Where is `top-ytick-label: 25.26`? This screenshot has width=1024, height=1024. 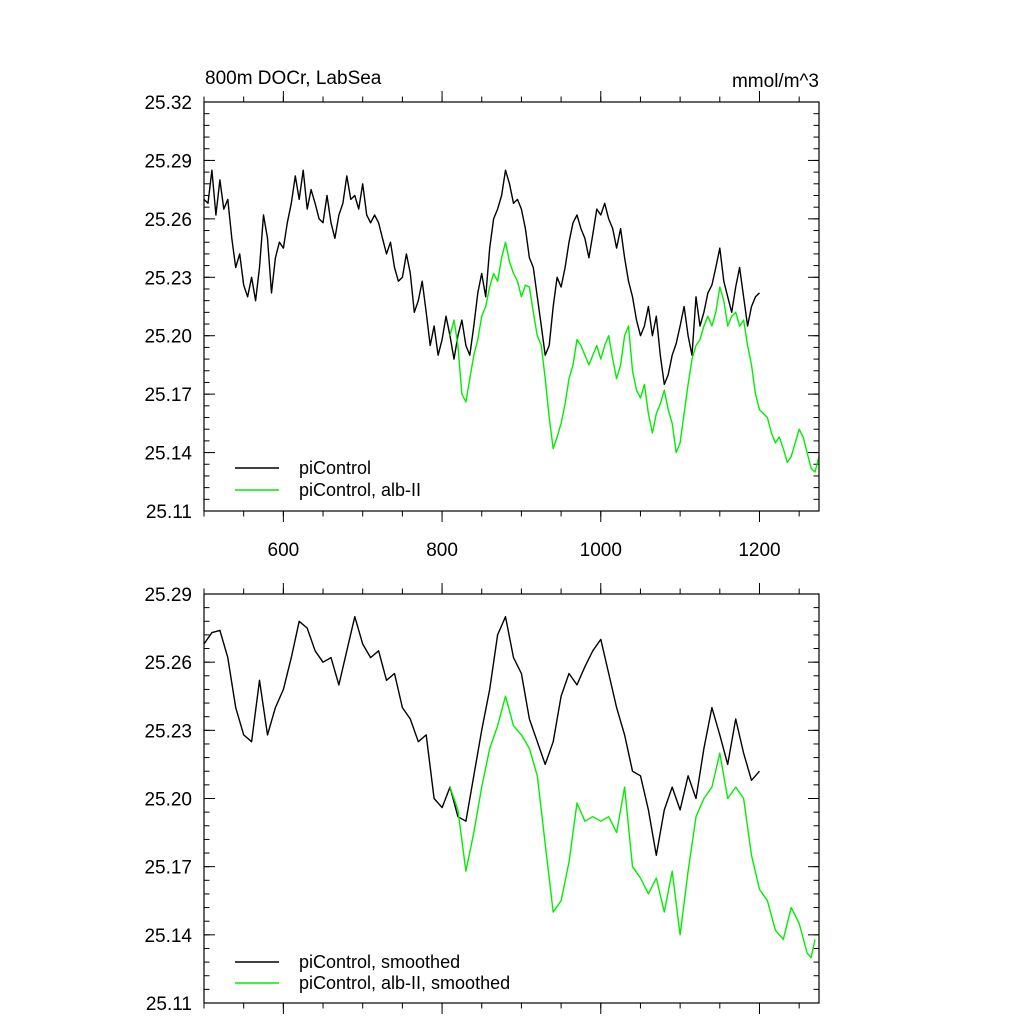
top-ytick-label: 25.26 is located at coordinates (168, 220).